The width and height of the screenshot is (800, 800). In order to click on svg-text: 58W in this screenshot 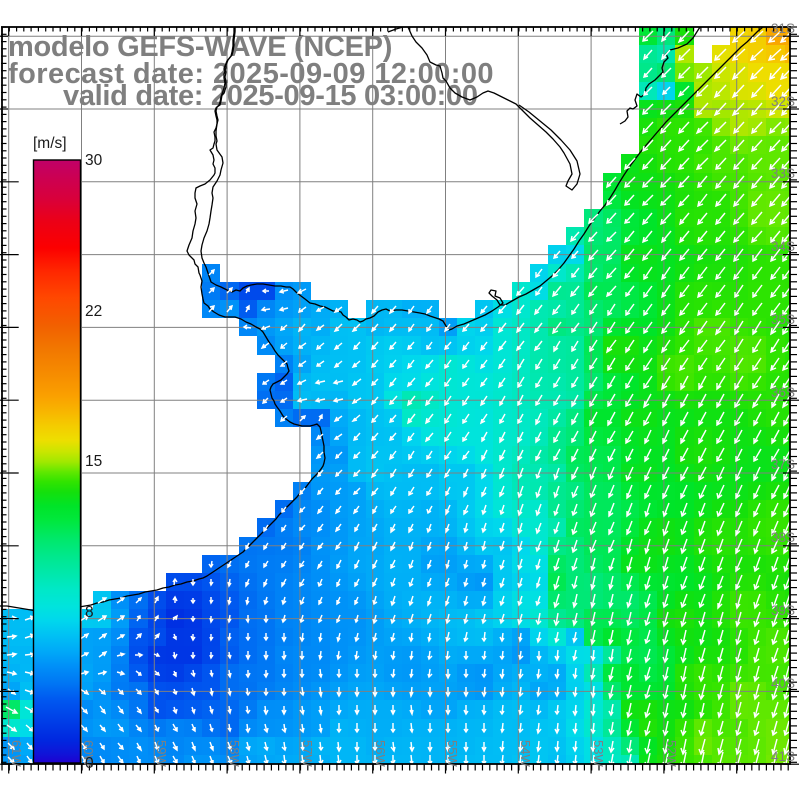, I will do `click(234, 753)`.